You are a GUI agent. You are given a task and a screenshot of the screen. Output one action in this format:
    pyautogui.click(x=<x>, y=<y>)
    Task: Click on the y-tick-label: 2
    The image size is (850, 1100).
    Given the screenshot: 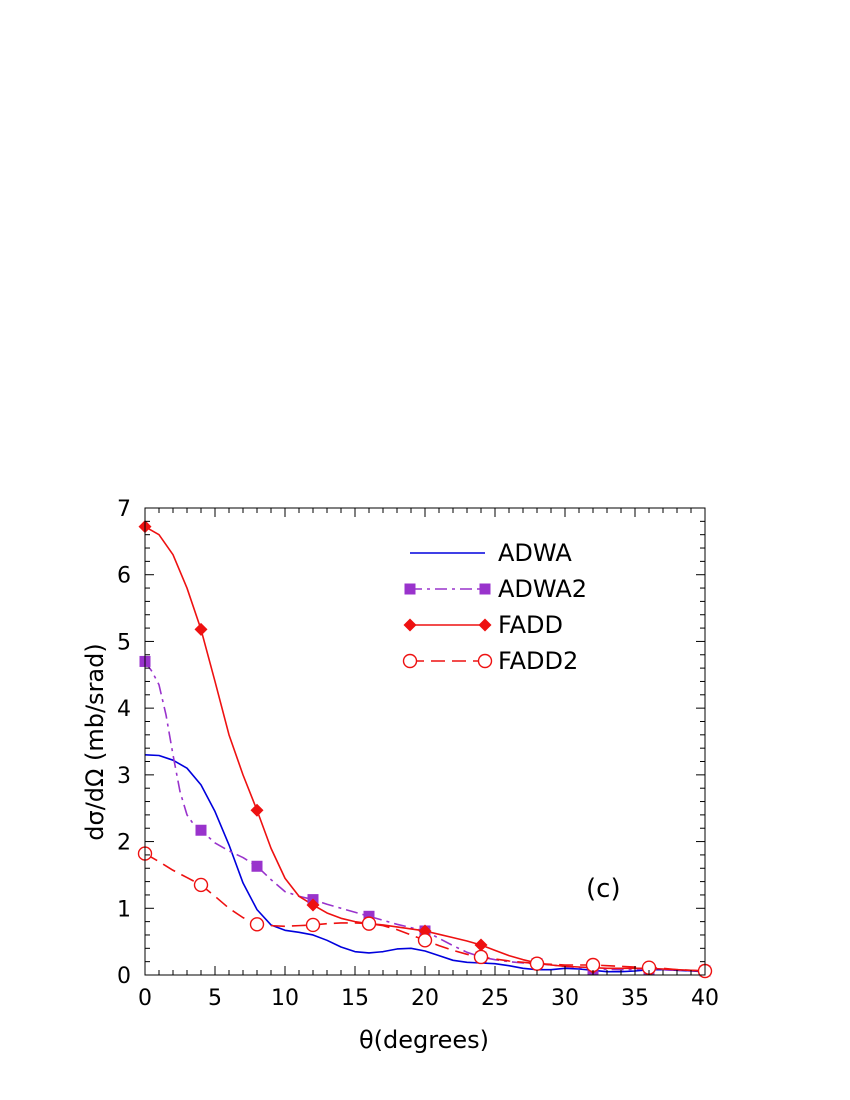 What is the action you would take?
    pyautogui.click(x=124, y=843)
    